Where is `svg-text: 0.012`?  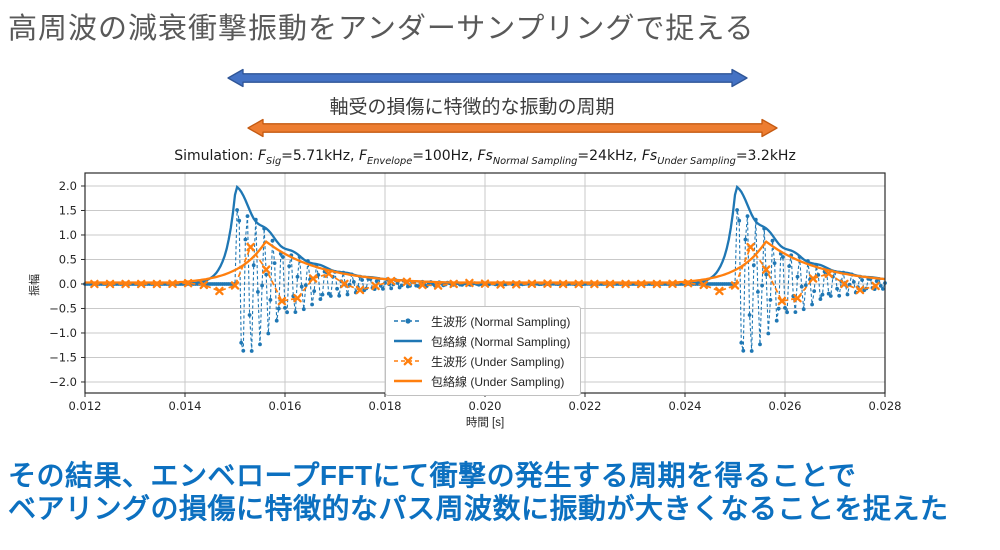
svg-text: 0.012 is located at coordinates (85, 406).